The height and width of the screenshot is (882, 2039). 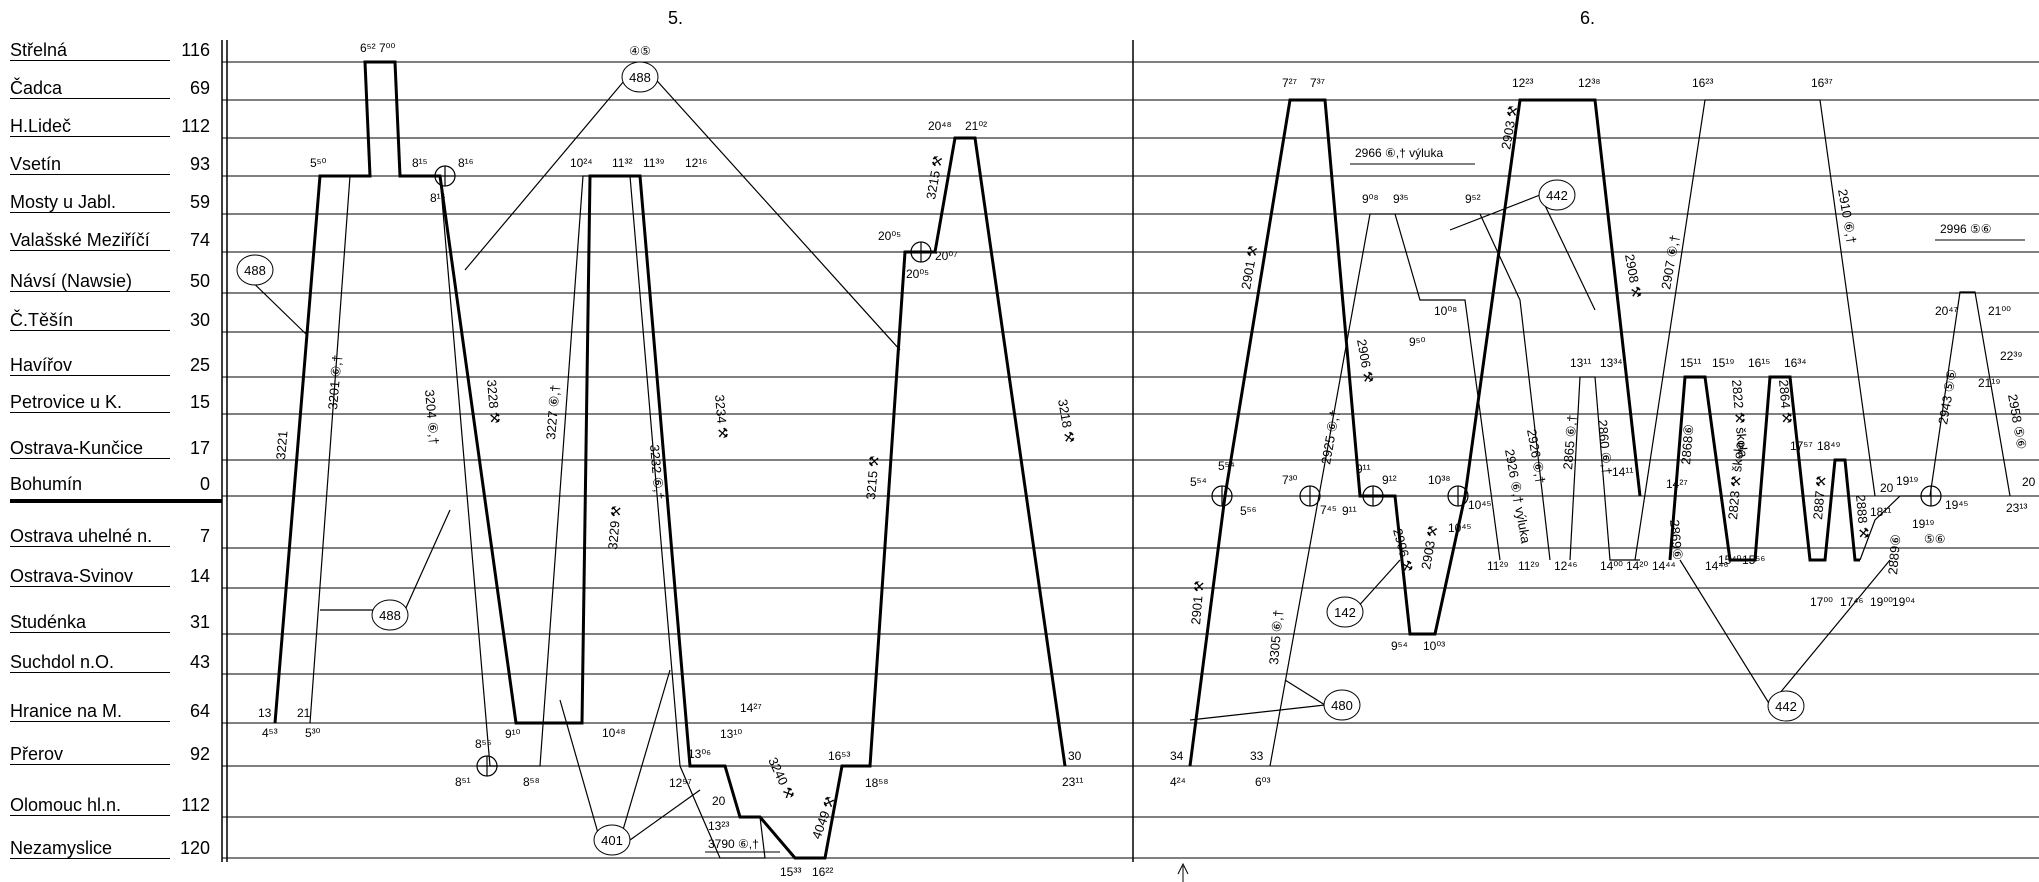 What do you see at coordinates (721, 416) in the screenshot?
I see `train-number: 3234 ⚒` at bounding box center [721, 416].